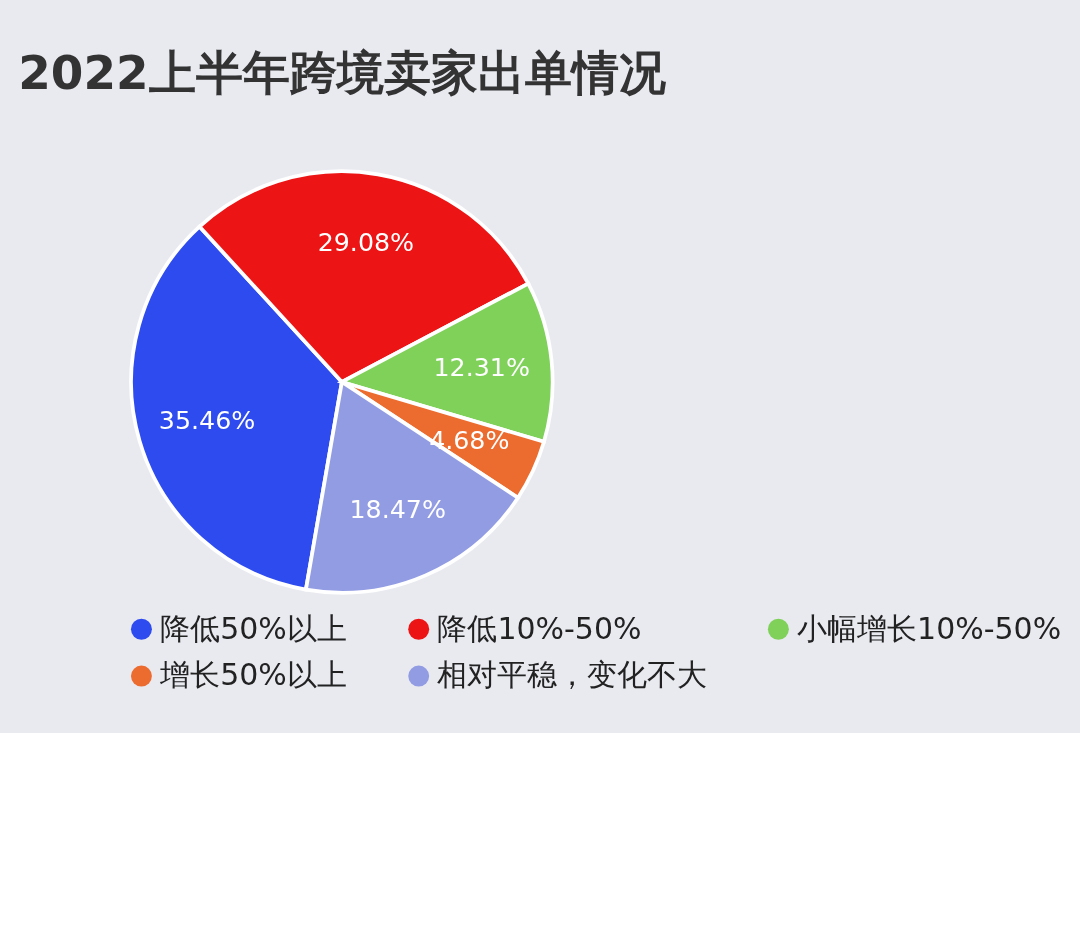 This screenshot has width=1080, height=929. Describe the element at coordinates (572, 675) in the screenshot. I see `legend-label: 相对平稳，变化不大` at that location.